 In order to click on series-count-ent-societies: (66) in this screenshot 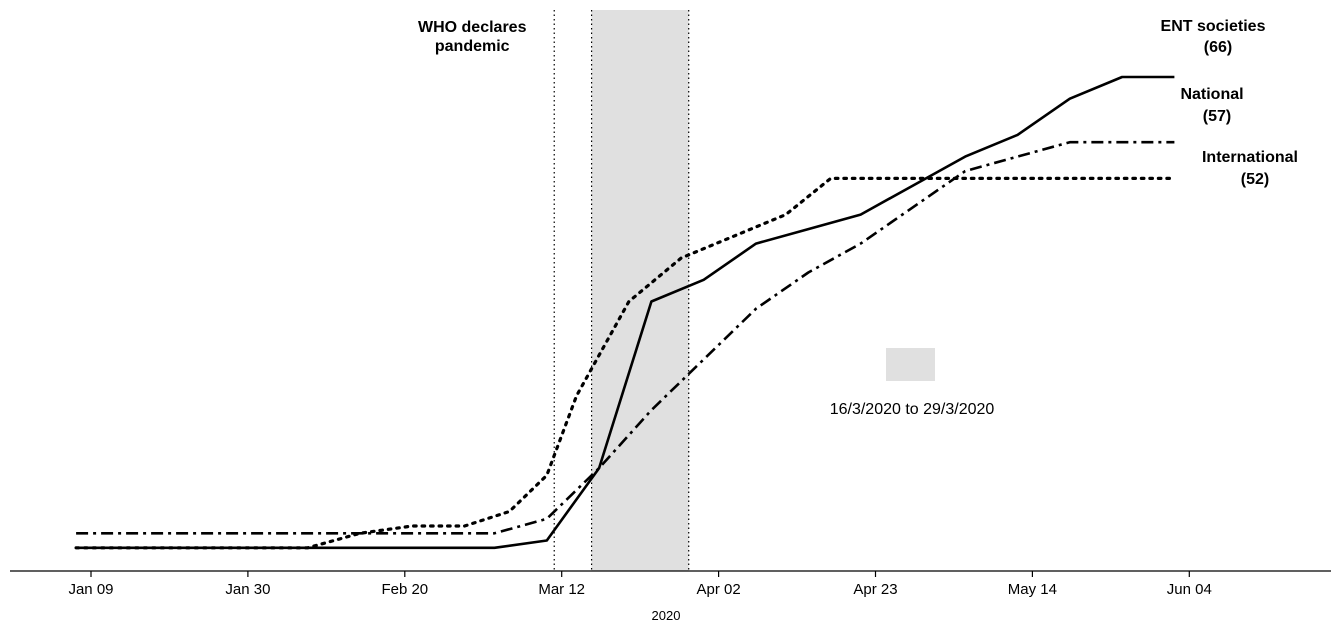, I will do `click(1218, 47)`.